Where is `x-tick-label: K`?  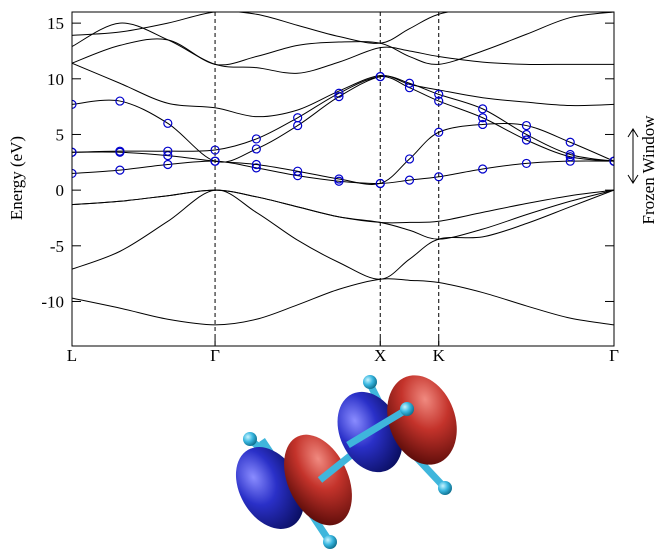
x-tick-label: K is located at coordinates (439, 355).